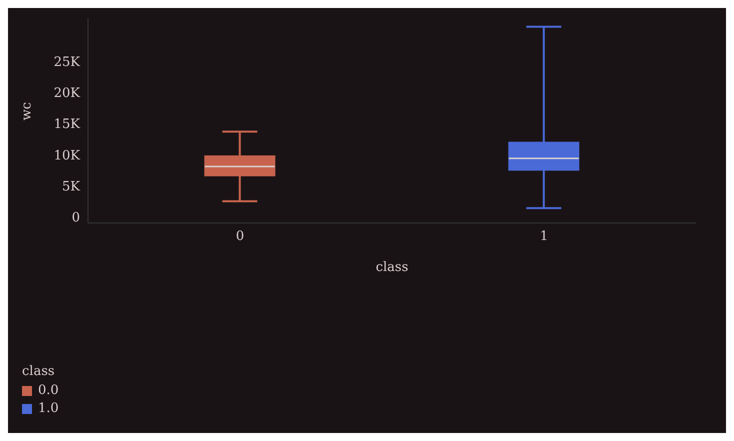  Describe the element at coordinates (67, 94) in the screenshot. I see `y-tick-label: 20K` at that location.